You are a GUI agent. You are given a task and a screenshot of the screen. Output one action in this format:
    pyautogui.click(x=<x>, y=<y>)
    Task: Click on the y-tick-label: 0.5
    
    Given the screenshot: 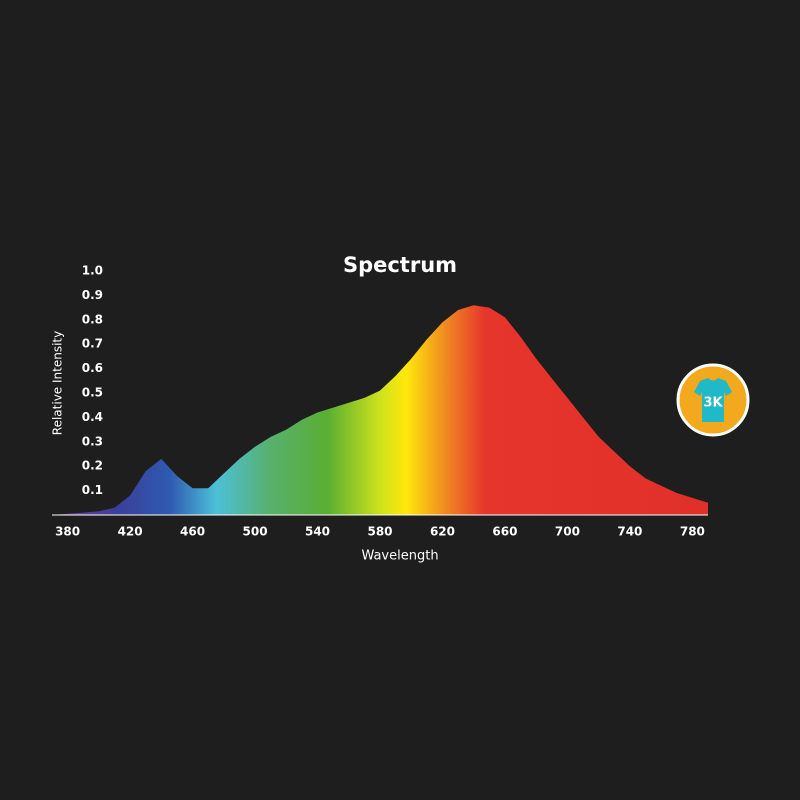 What is the action you would take?
    pyautogui.click(x=92, y=393)
    